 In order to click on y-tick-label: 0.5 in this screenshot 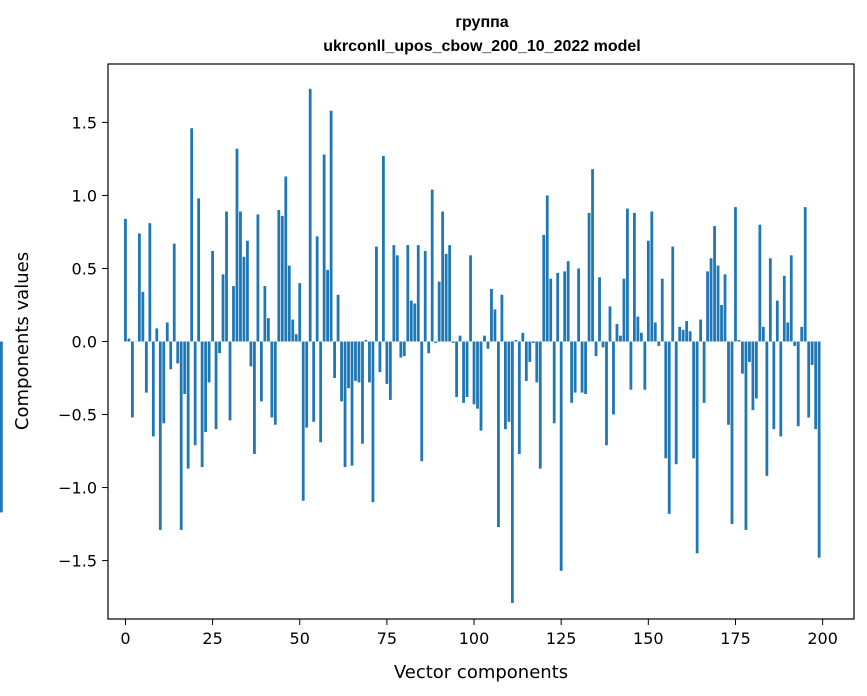, I will do `click(84, 268)`.